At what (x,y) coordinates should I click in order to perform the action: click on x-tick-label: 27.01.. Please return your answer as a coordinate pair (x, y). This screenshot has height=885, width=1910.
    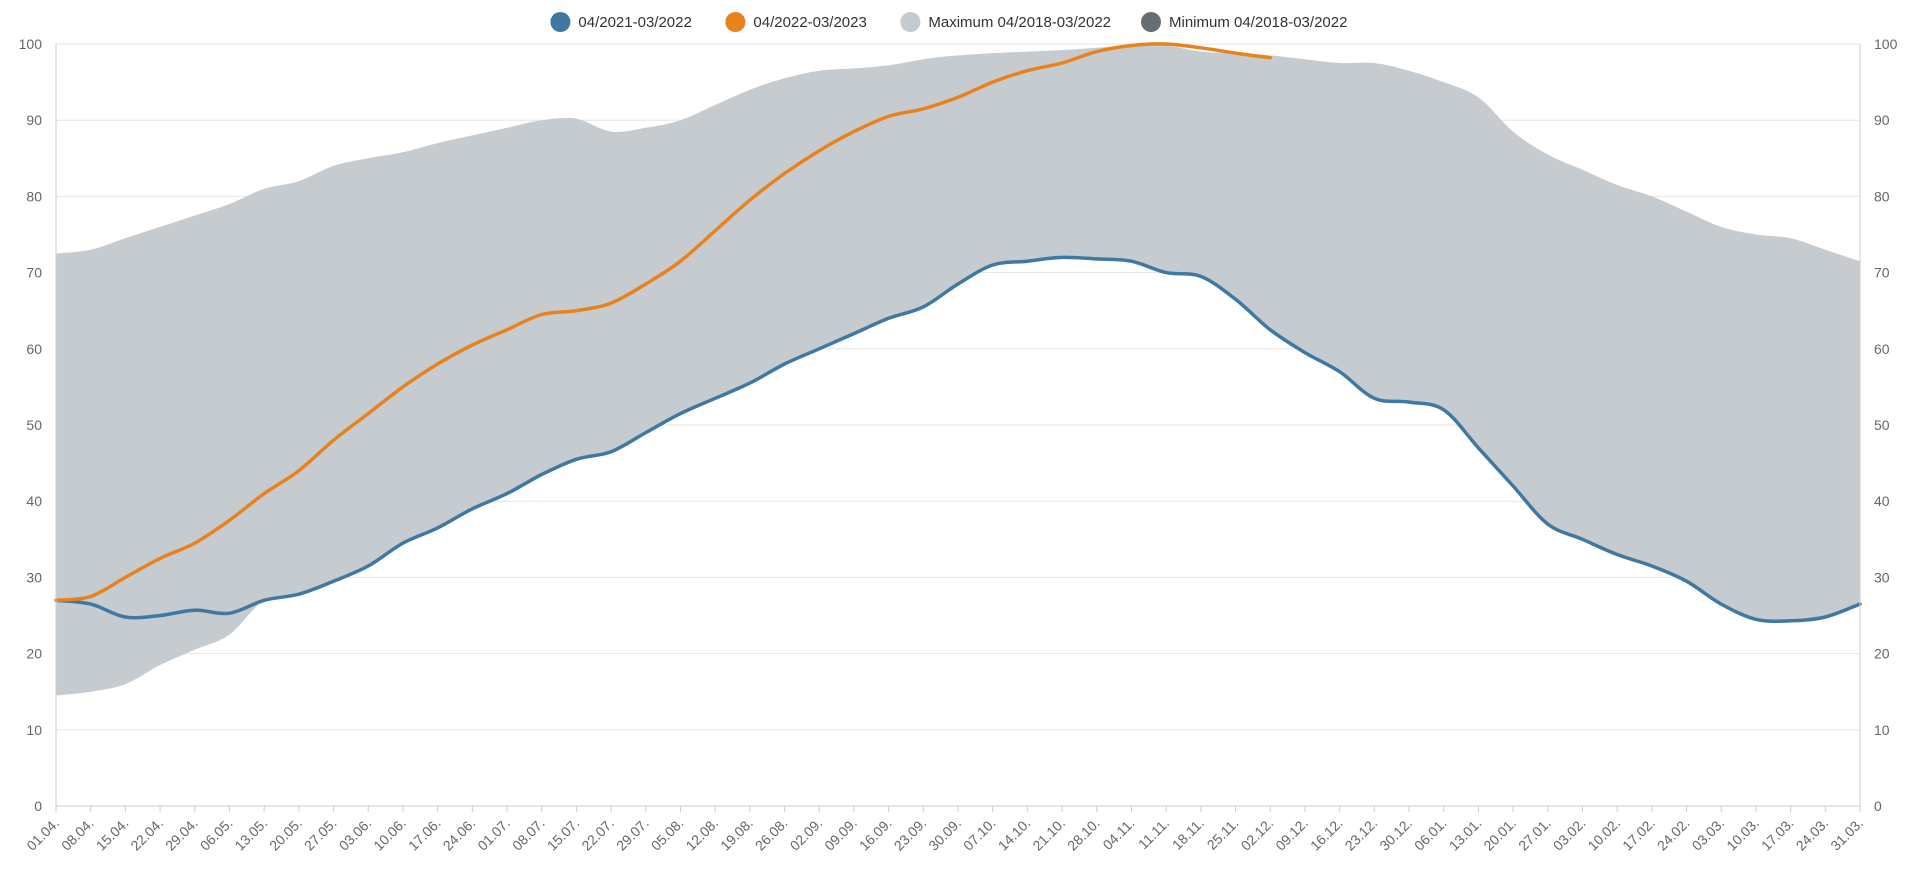
    Looking at the image, I should click on (1534, 834).